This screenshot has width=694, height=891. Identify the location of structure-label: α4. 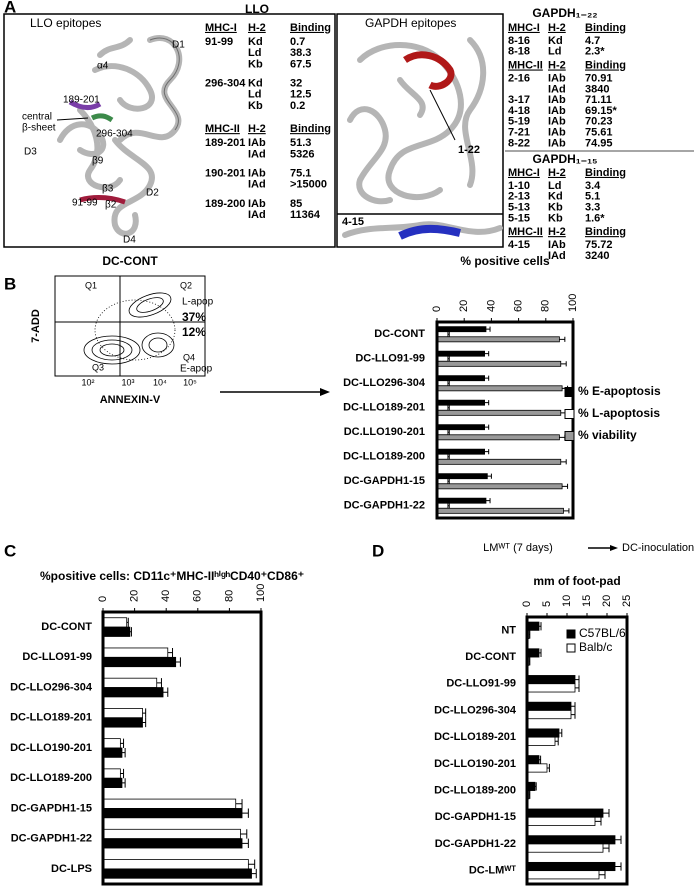
(103, 66).